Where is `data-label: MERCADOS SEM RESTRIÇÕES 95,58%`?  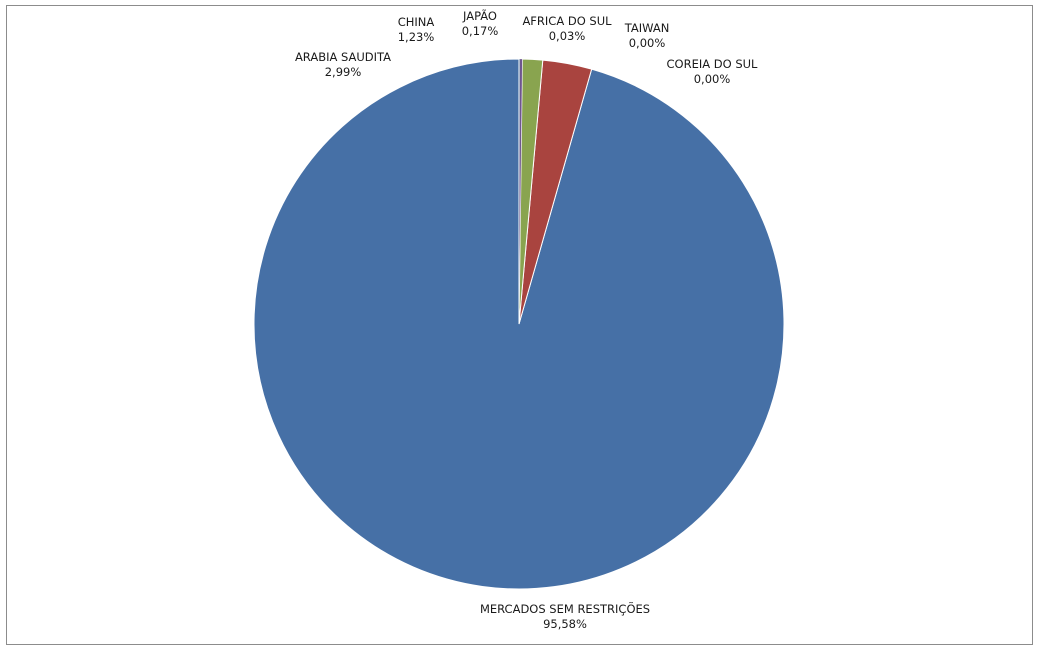 data-label: MERCADOS SEM RESTRIÇÕES 95,58% is located at coordinates (565, 617).